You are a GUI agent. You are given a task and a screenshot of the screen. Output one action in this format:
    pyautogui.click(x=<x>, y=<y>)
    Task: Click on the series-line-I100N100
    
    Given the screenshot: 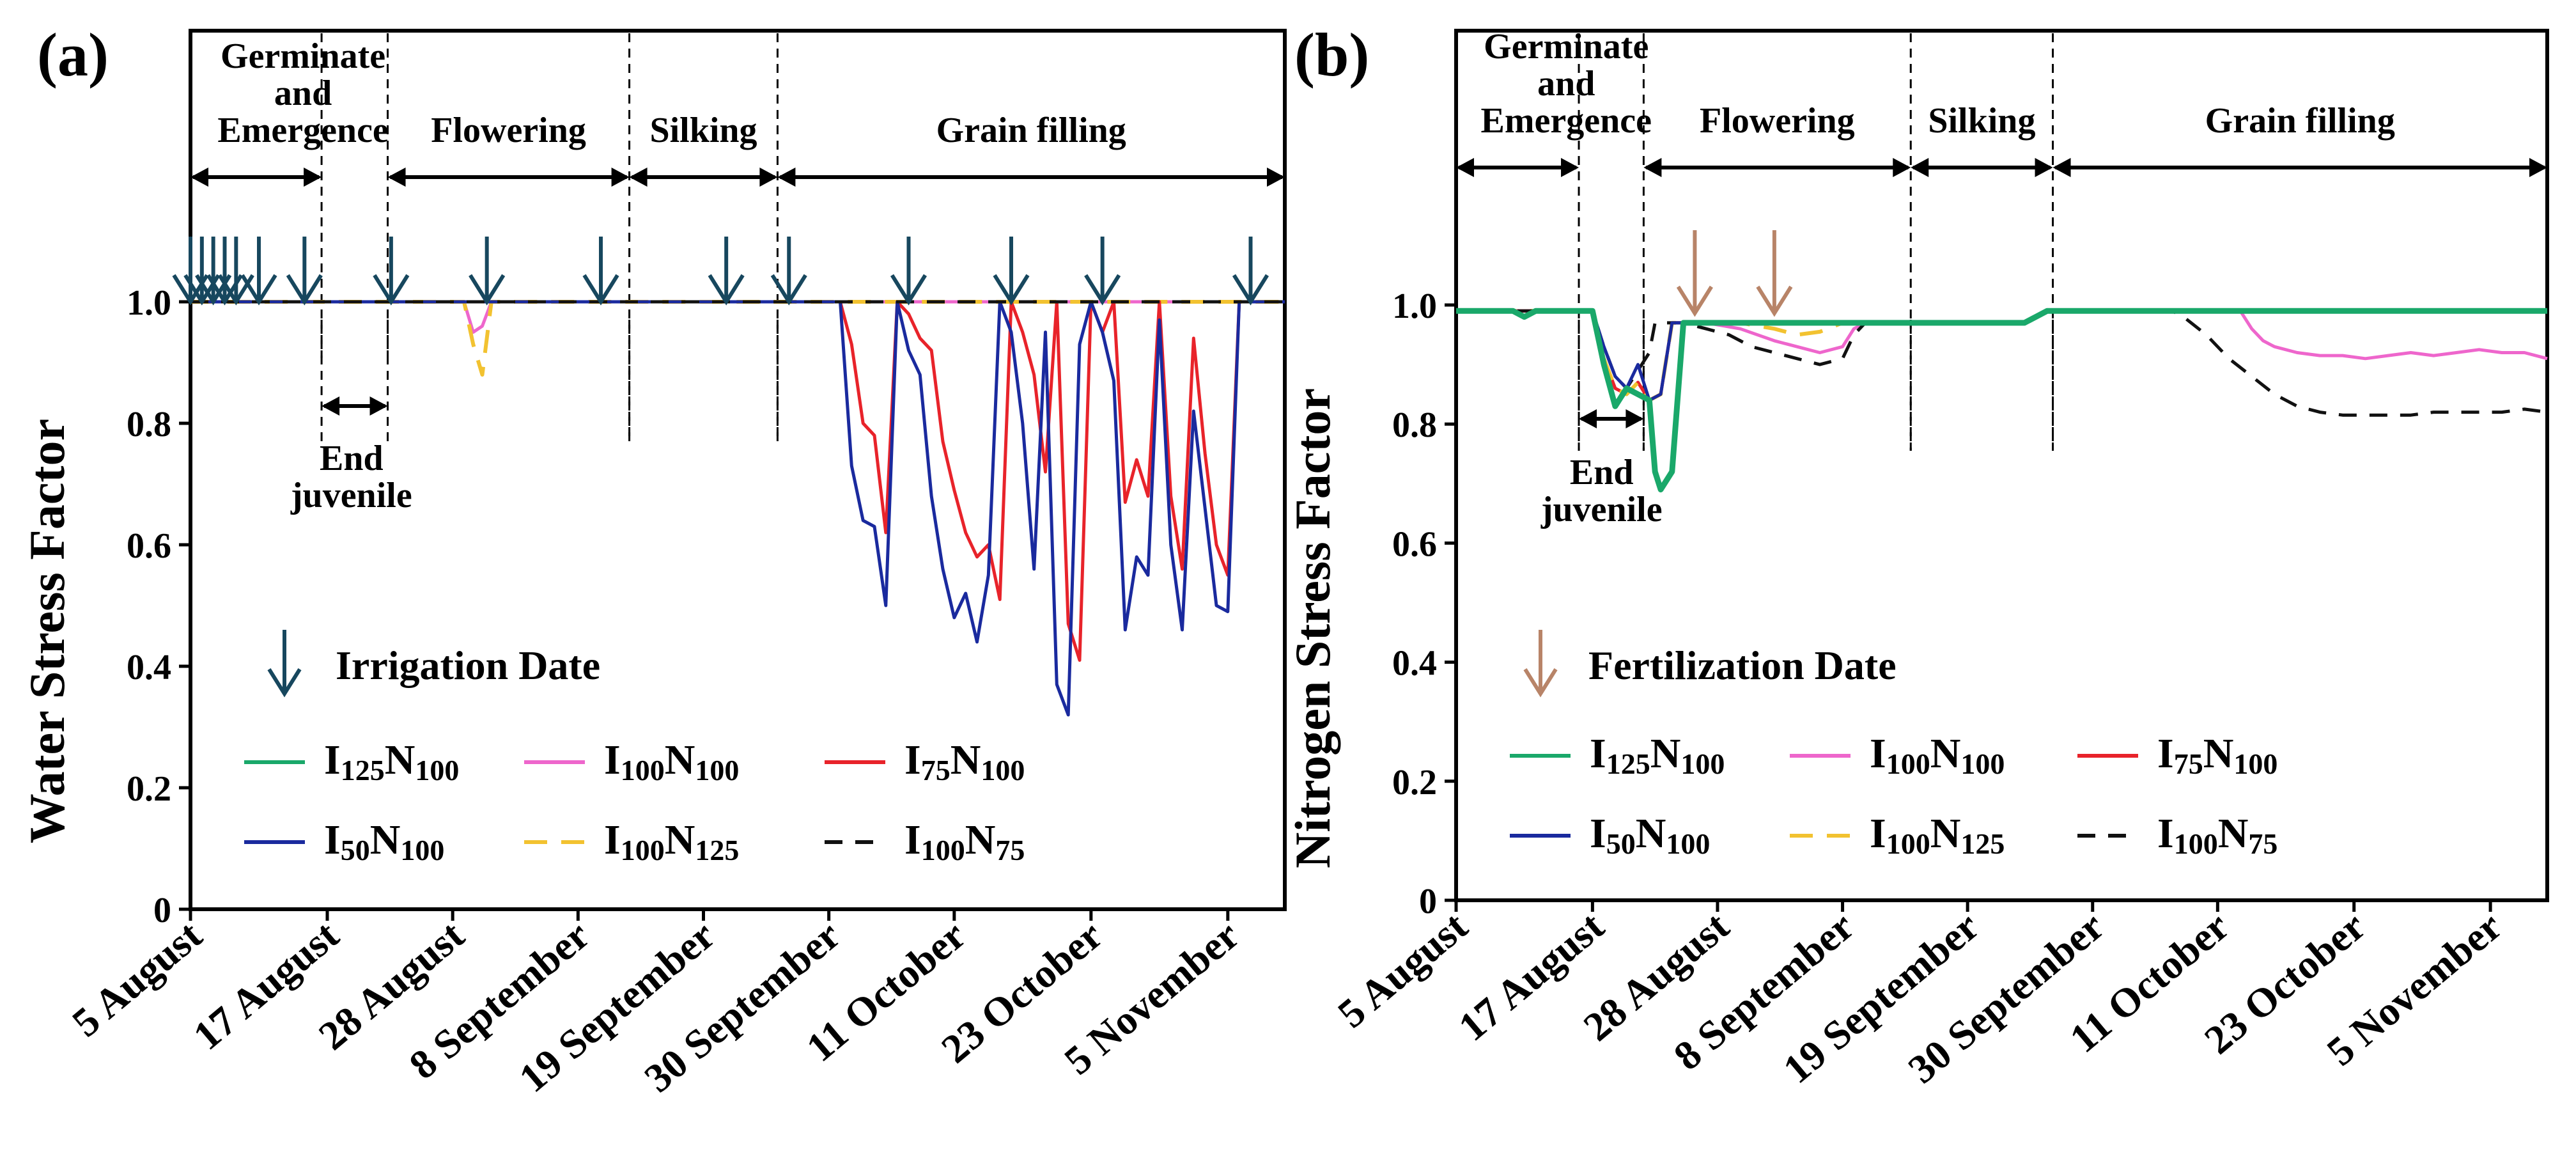 What is the action you would take?
    pyautogui.click(x=737, y=317)
    